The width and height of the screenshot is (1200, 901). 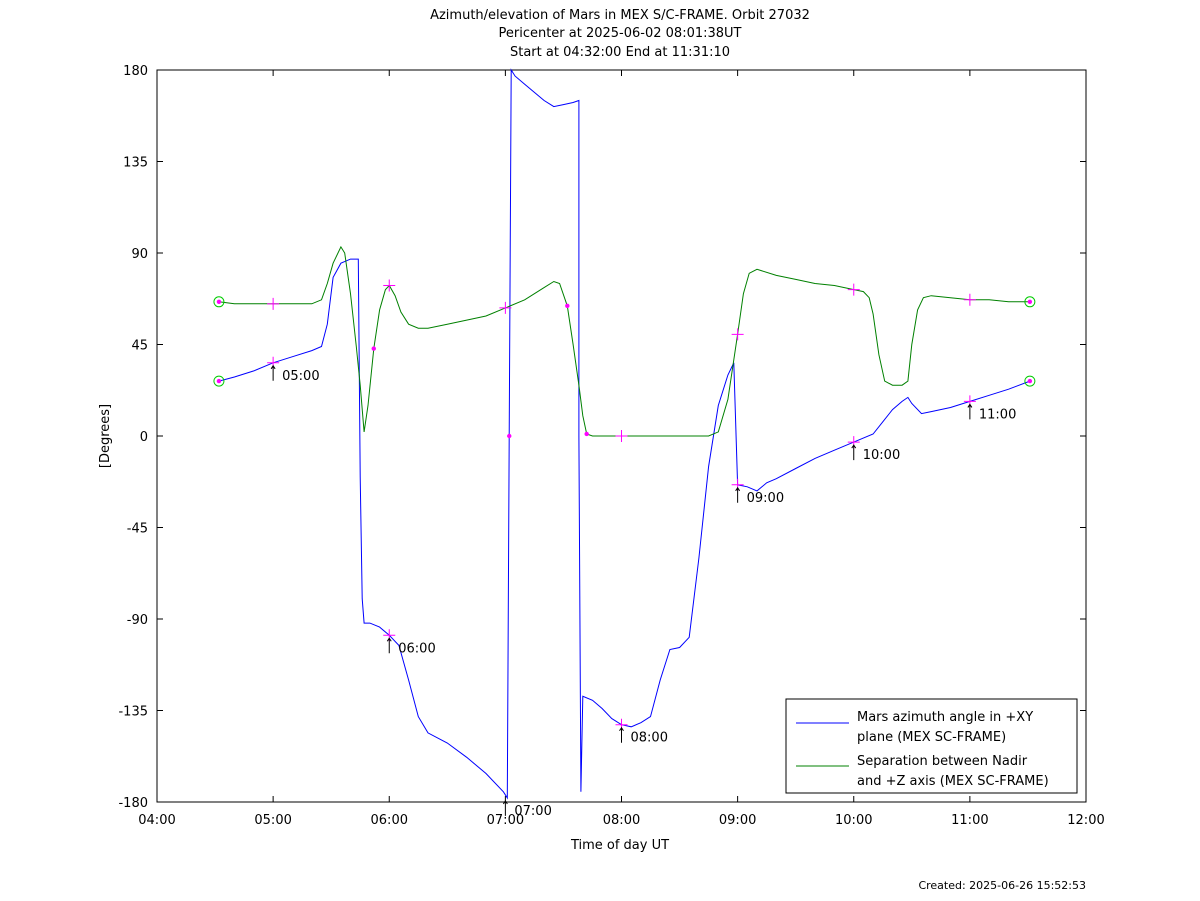 What do you see at coordinates (389, 820) in the screenshot?
I see `x-tick-label: 06:00` at bounding box center [389, 820].